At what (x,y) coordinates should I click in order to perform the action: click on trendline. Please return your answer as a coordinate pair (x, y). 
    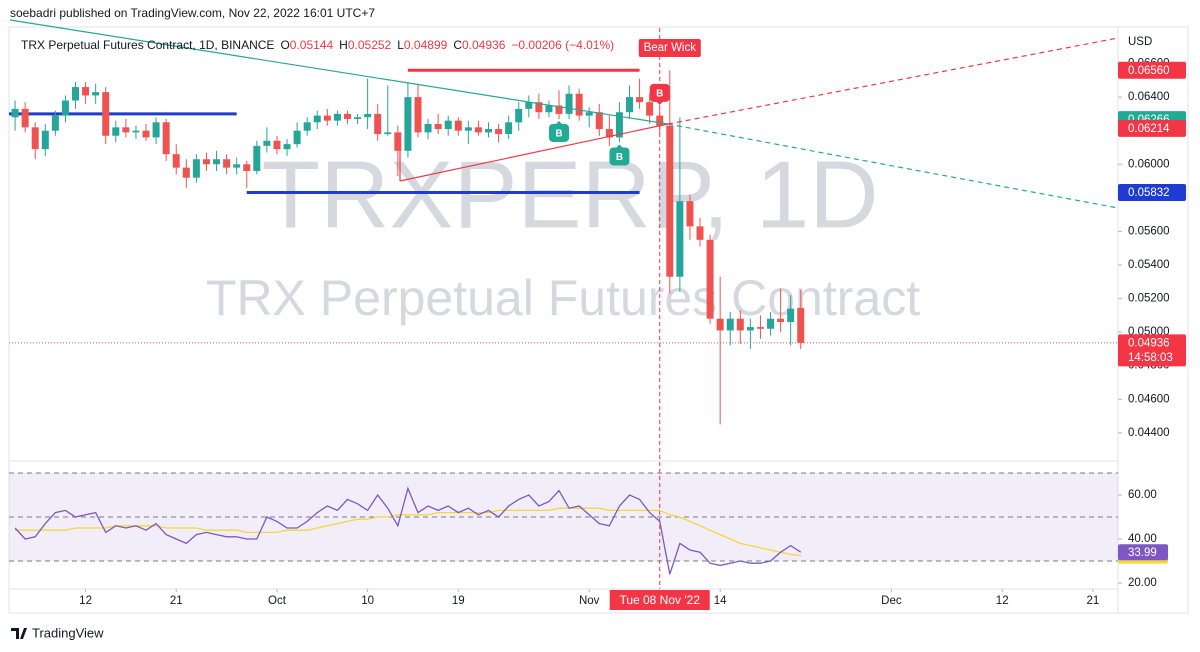
    Looking at the image, I should click on (534, 152).